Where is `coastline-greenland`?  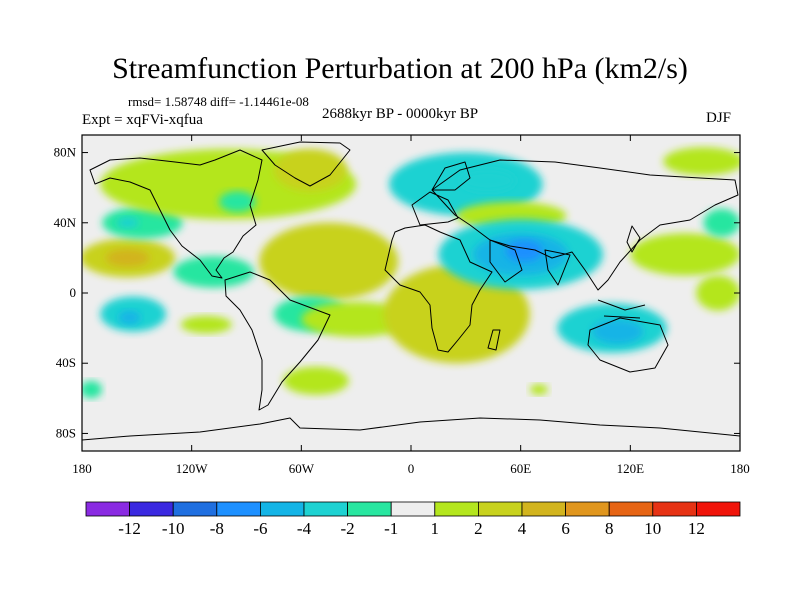
coastline-greenland is located at coordinates (306, 164).